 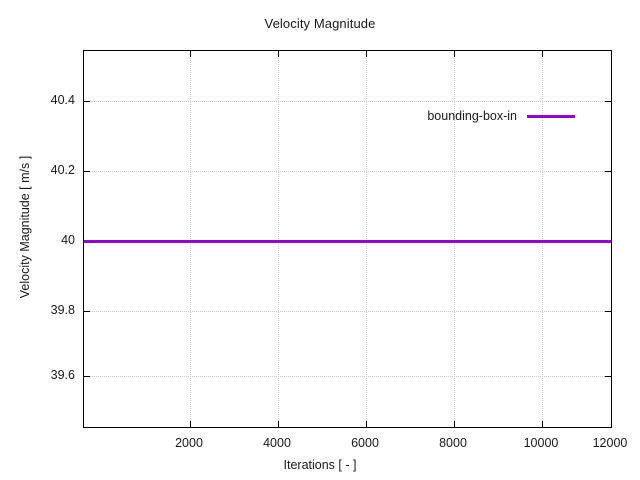 What do you see at coordinates (365, 443) in the screenshot?
I see `x-tick-label: 6000` at bounding box center [365, 443].